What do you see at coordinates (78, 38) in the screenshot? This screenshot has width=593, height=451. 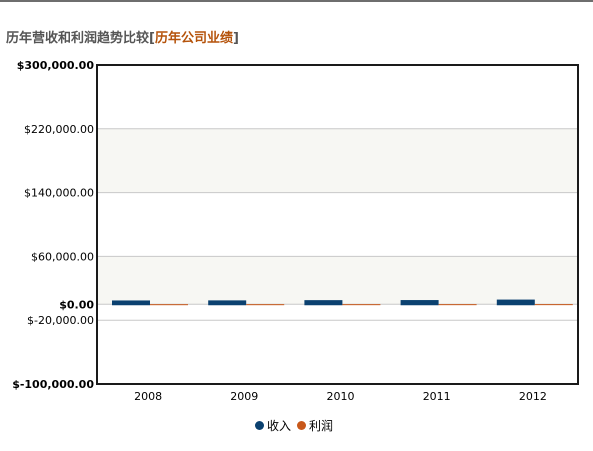 I see `chart-title-text: 历年营收和利润趋势比较` at bounding box center [78, 38].